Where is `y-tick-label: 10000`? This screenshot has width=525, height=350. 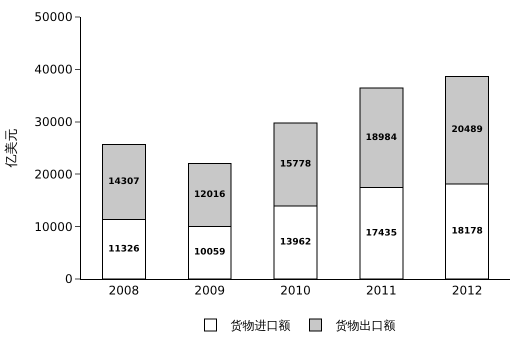 y-tick-label: 10000 is located at coordinates (53, 227).